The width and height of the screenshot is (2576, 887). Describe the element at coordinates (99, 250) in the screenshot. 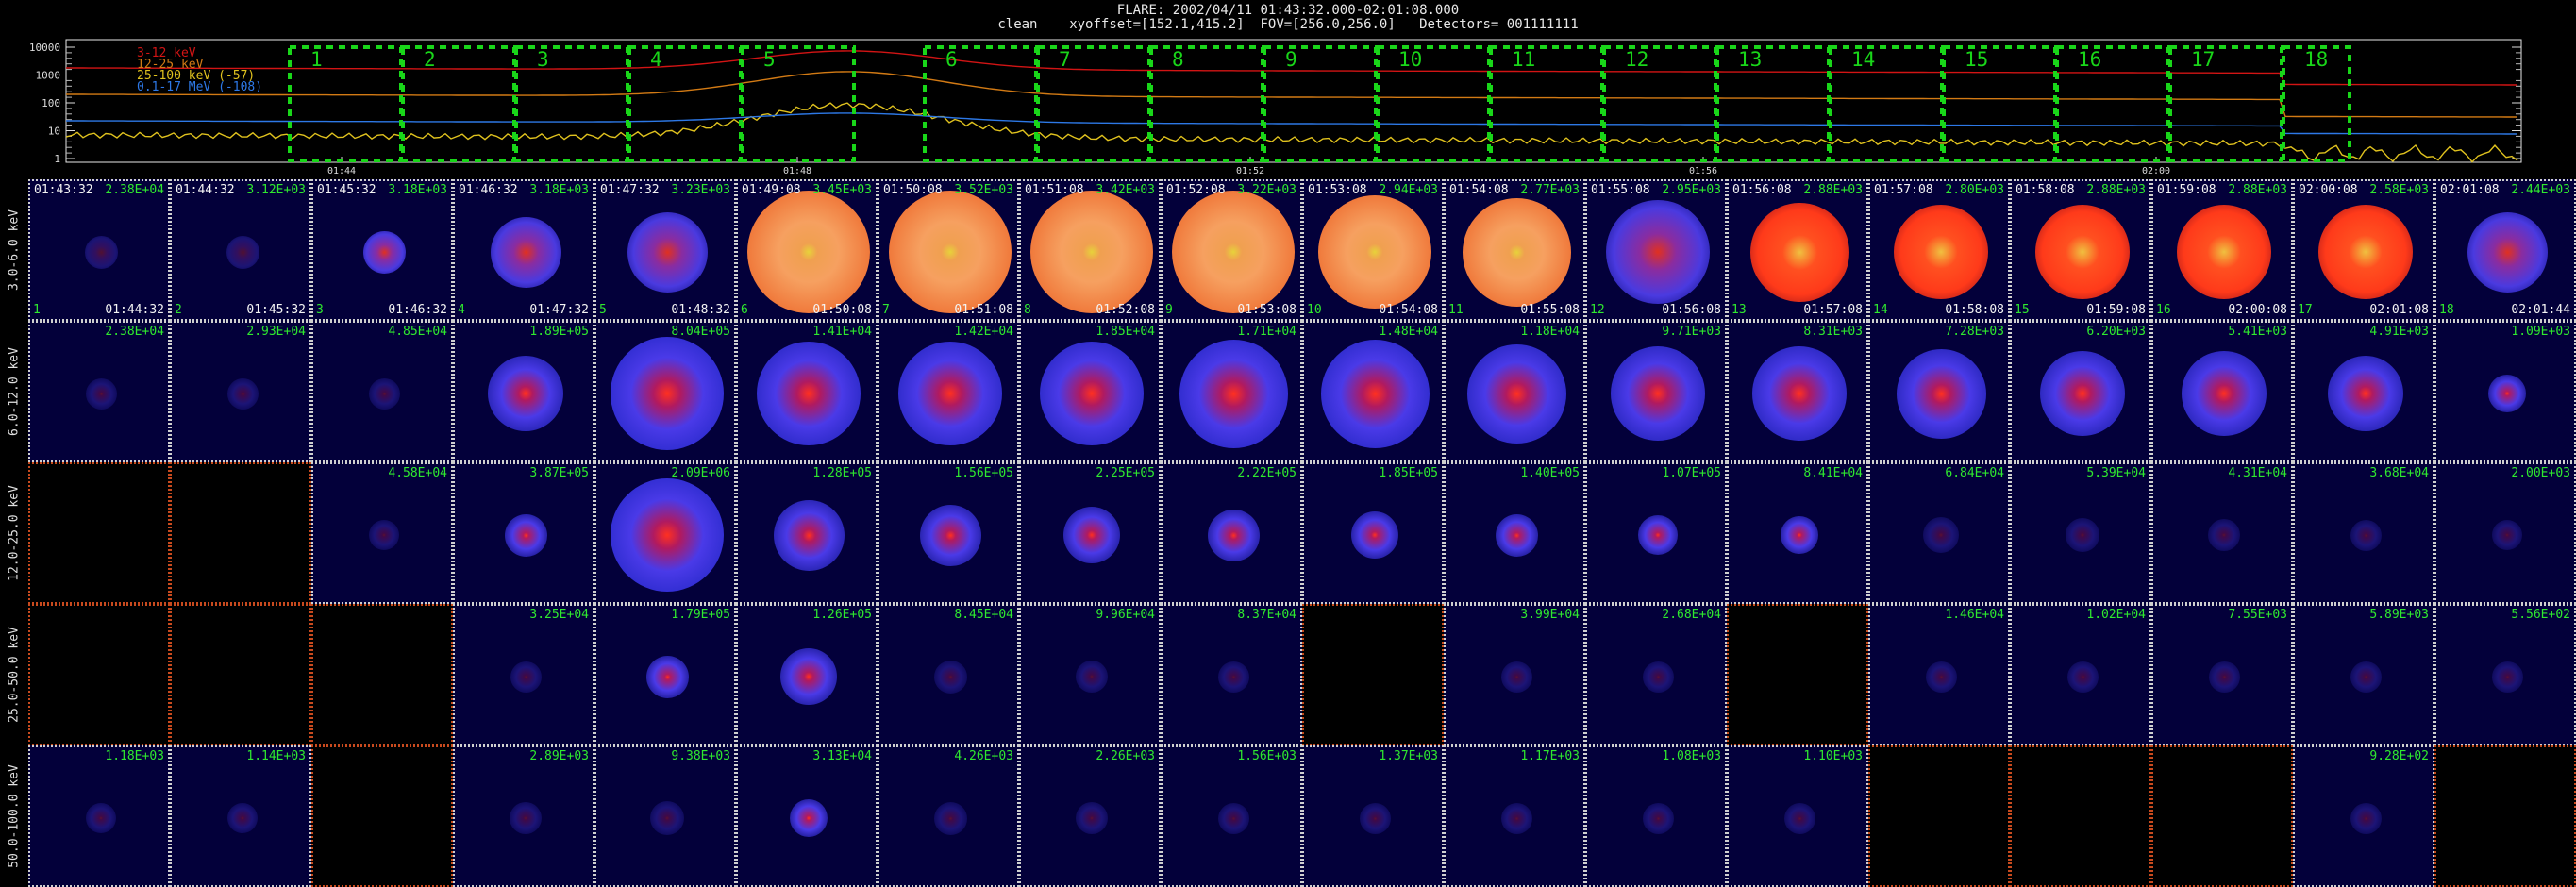

I see `image-cell: 2.38E+04 01:43:32 01:44:32 1` at that location.